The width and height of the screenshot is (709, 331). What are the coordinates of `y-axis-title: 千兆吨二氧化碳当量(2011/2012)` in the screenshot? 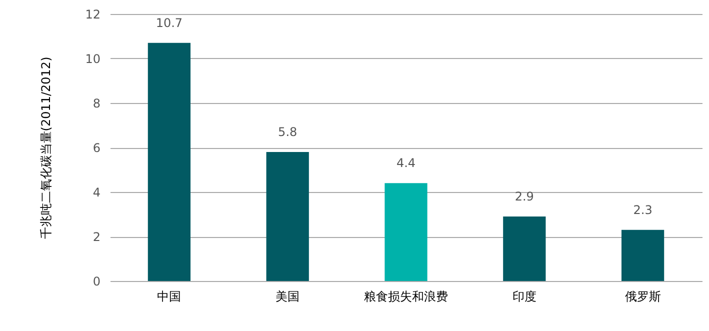 It's located at (46, 148).